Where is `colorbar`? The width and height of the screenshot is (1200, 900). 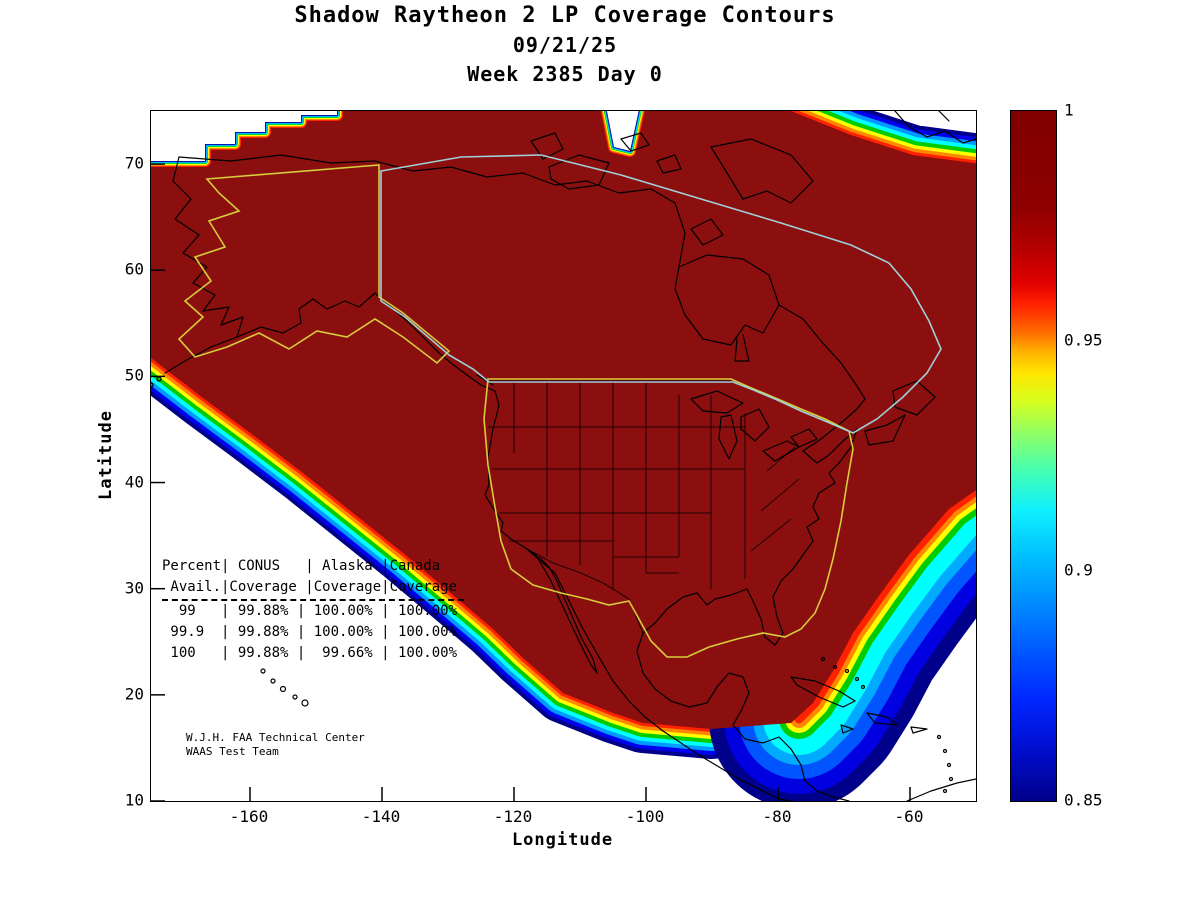 colorbar is located at coordinates (1033, 456).